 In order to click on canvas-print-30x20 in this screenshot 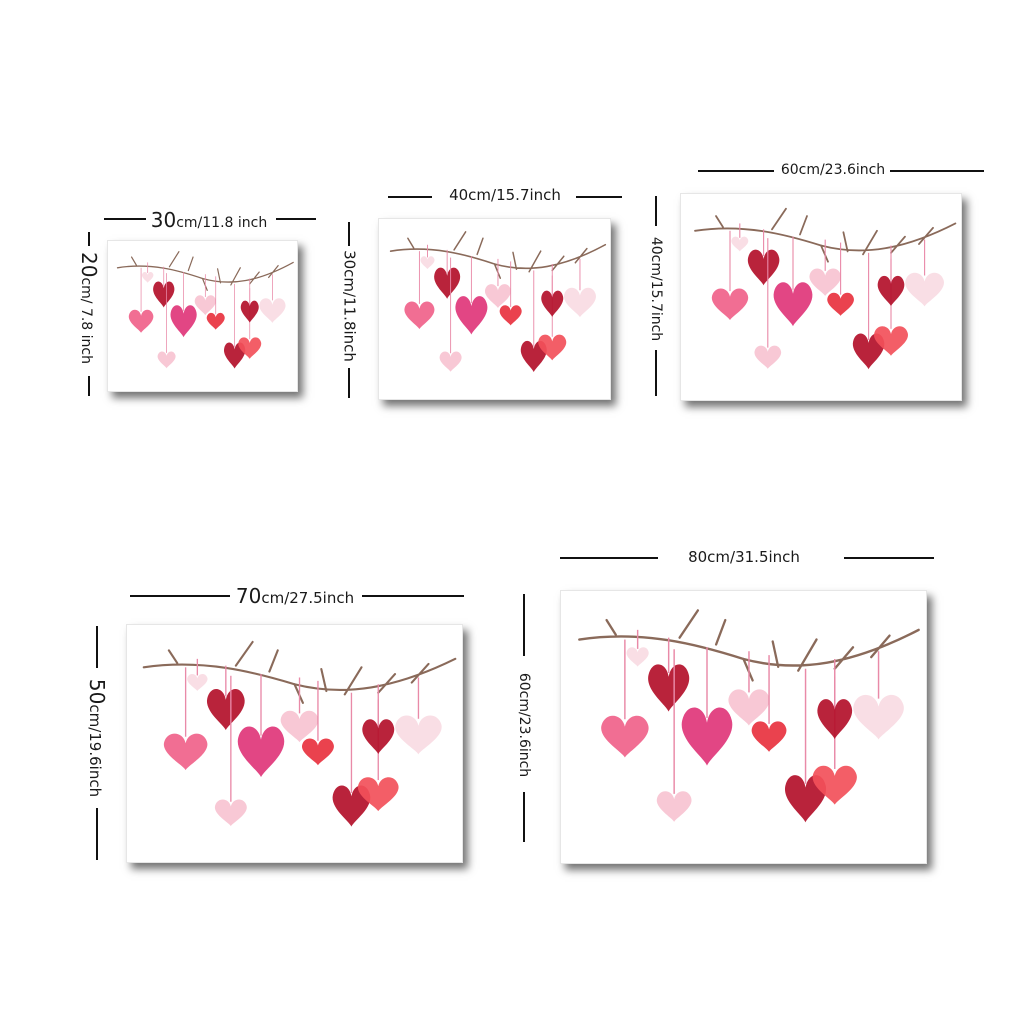, I will do `click(202, 316)`.